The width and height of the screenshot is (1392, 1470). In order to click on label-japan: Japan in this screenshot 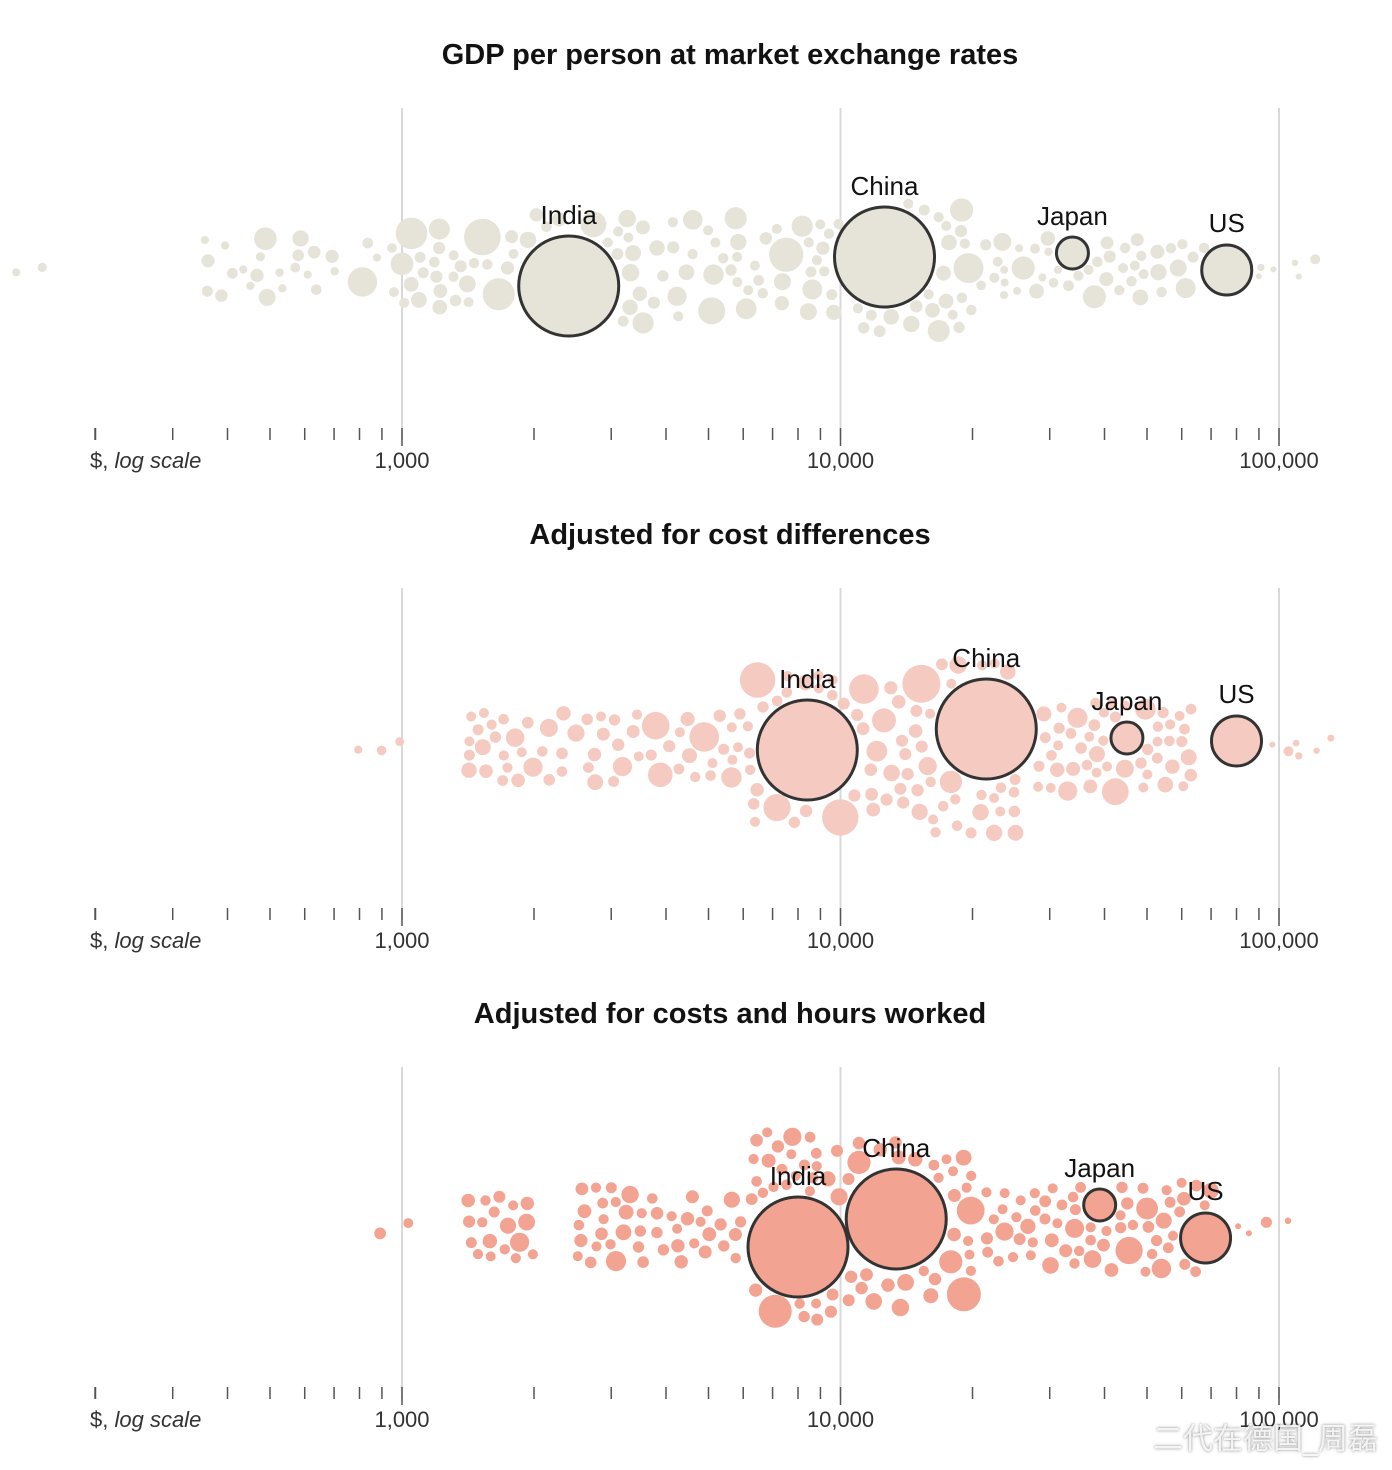, I will do `click(1072, 216)`.